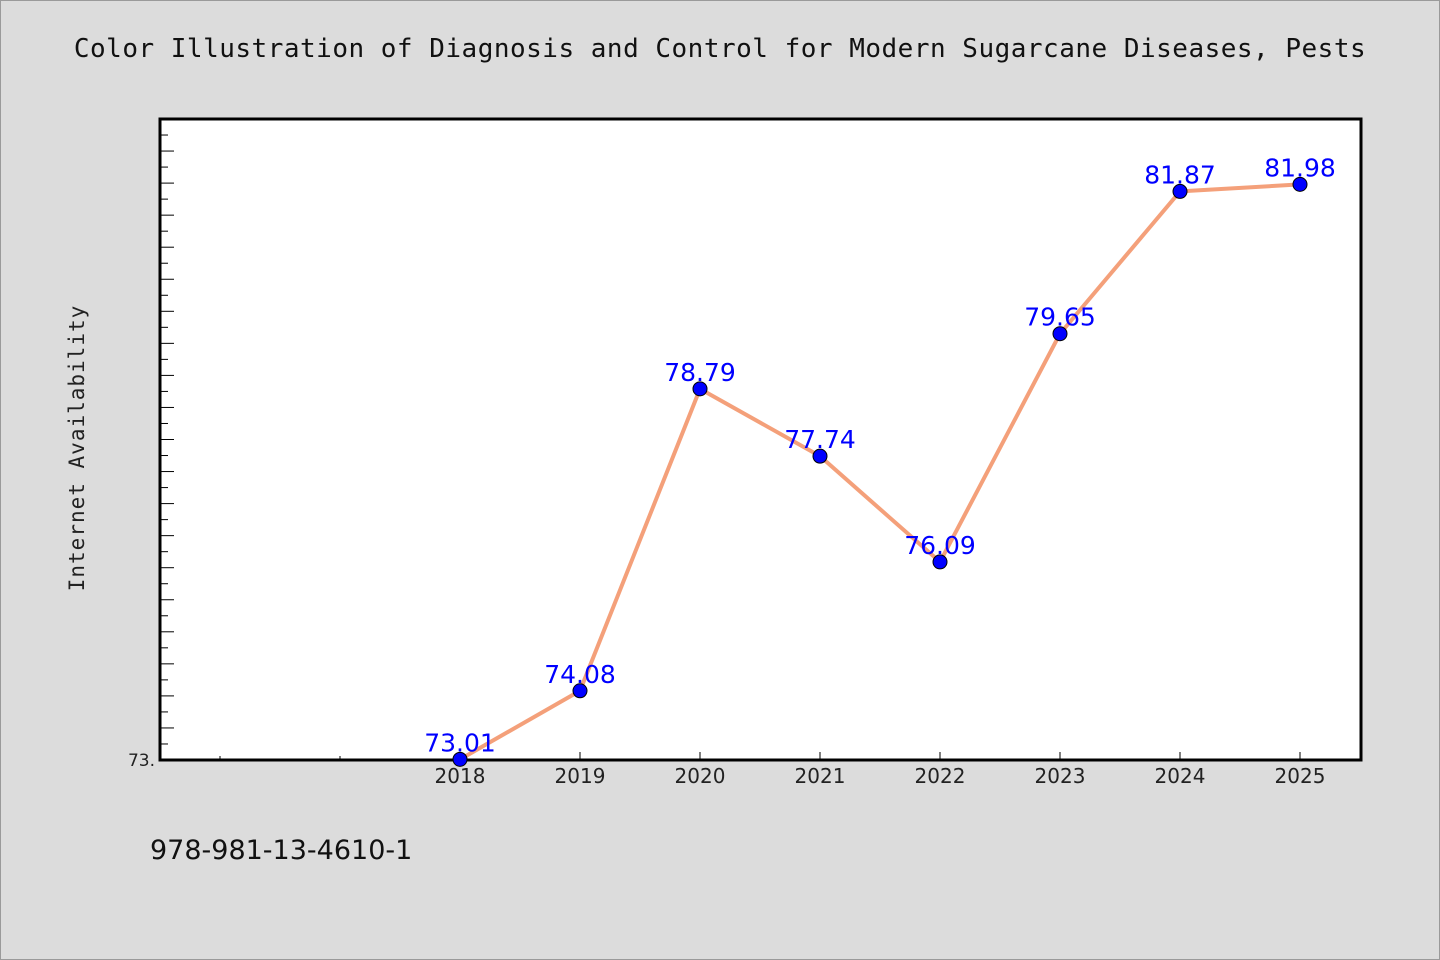 This screenshot has width=1440, height=960. Describe the element at coordinates (141, 761) in the screenshot. I see `y-tick-label-min: 73.` at that location.